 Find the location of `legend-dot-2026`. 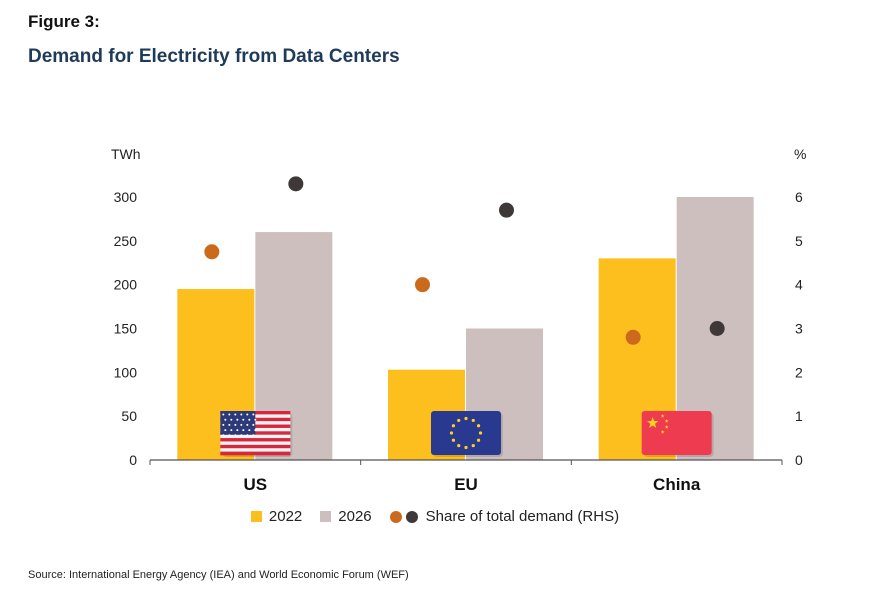

legend-dot-2026 is located at coordinates (411, 516).